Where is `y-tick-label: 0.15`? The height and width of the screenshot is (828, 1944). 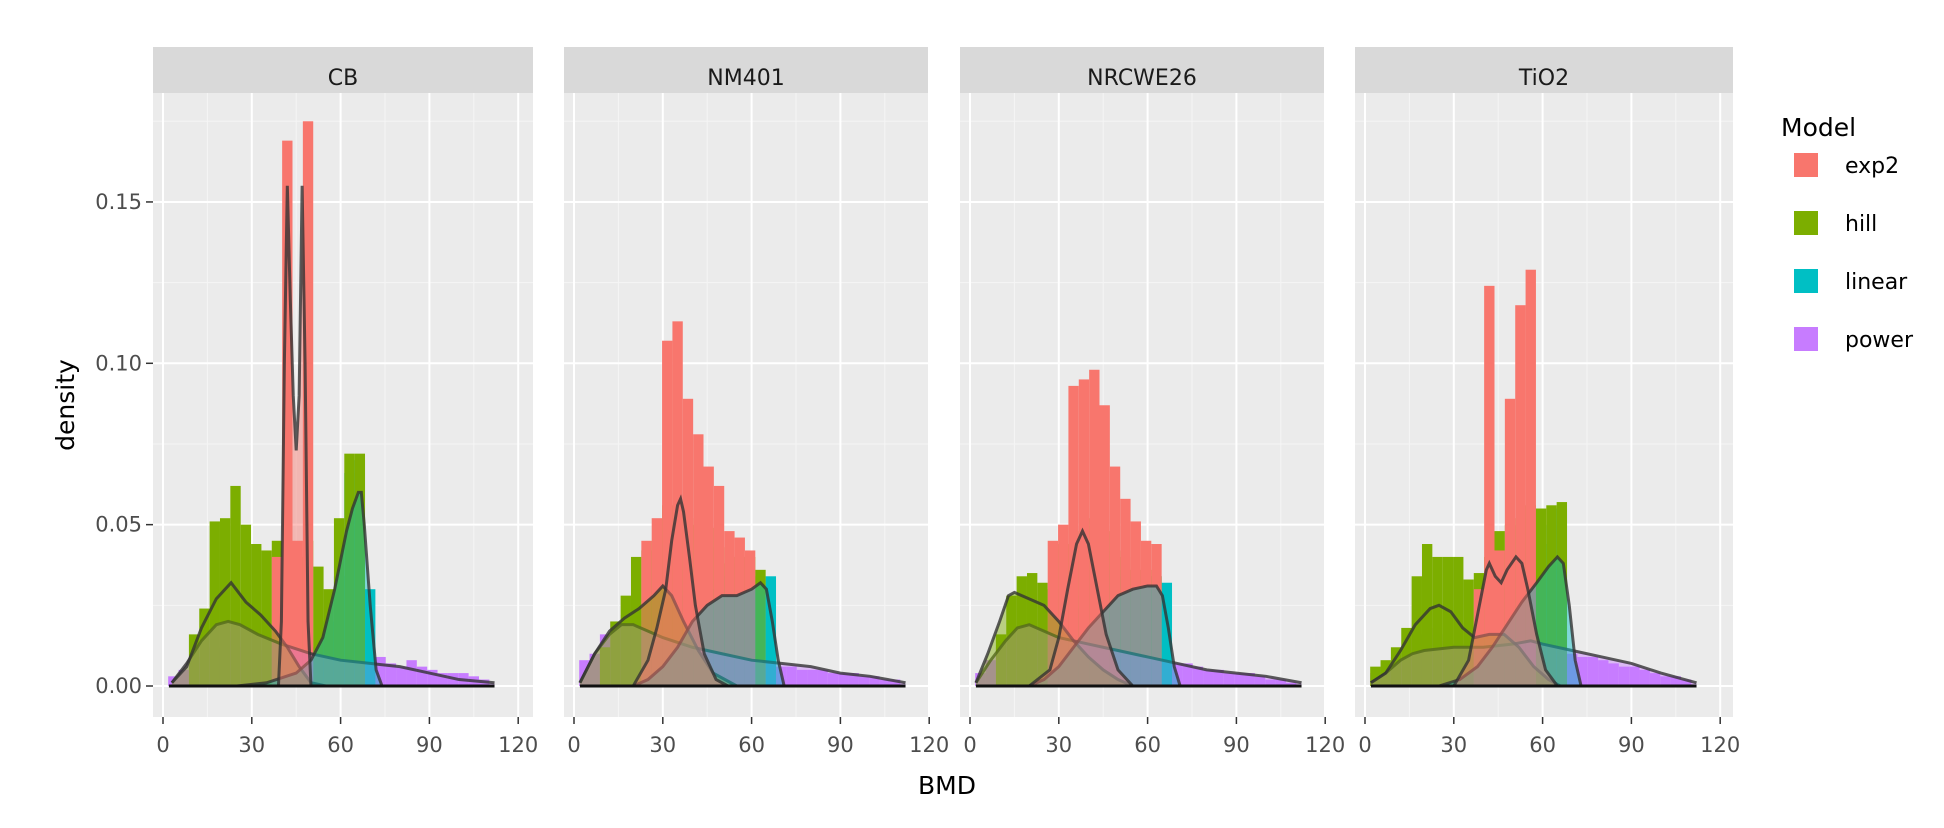
y-tick-label: 0.15 is located at coordinates (118, 202).